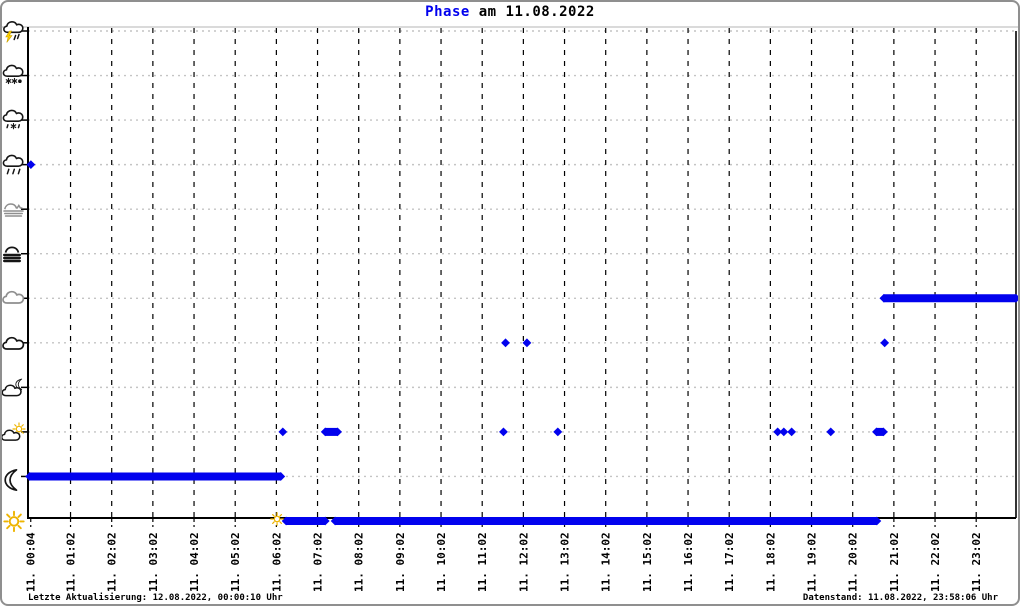 The height and width of the screenshot is (606, 1020). What do you see at coordinates (11, 480) in the screenshot?
I see `moon-icon` at bounding box center [11, 480].